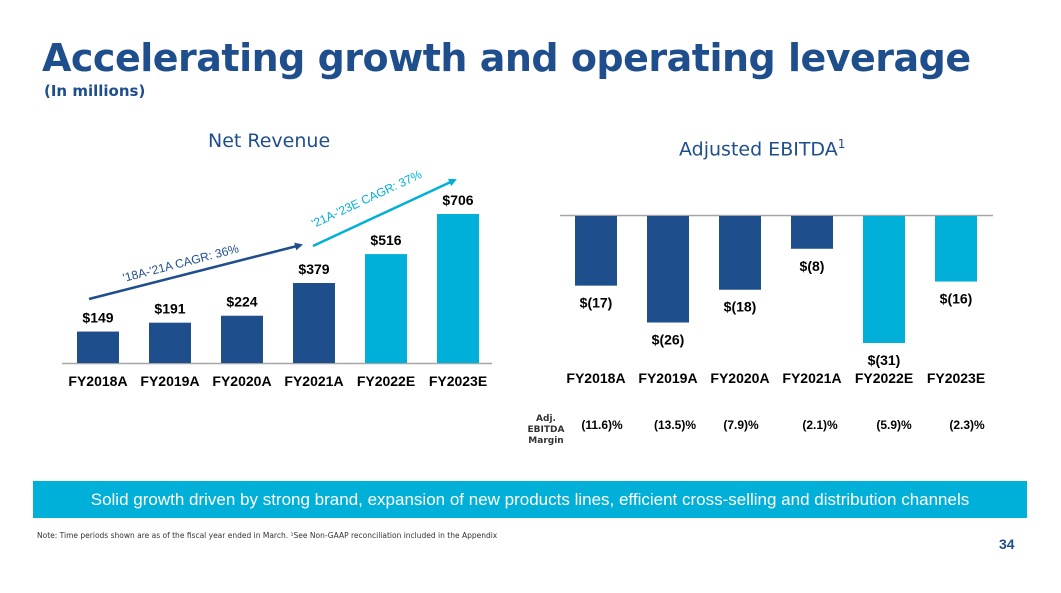 The image size is (1061, 593). I want to click on ebitda-value-label: $(8), so click(812, 266).